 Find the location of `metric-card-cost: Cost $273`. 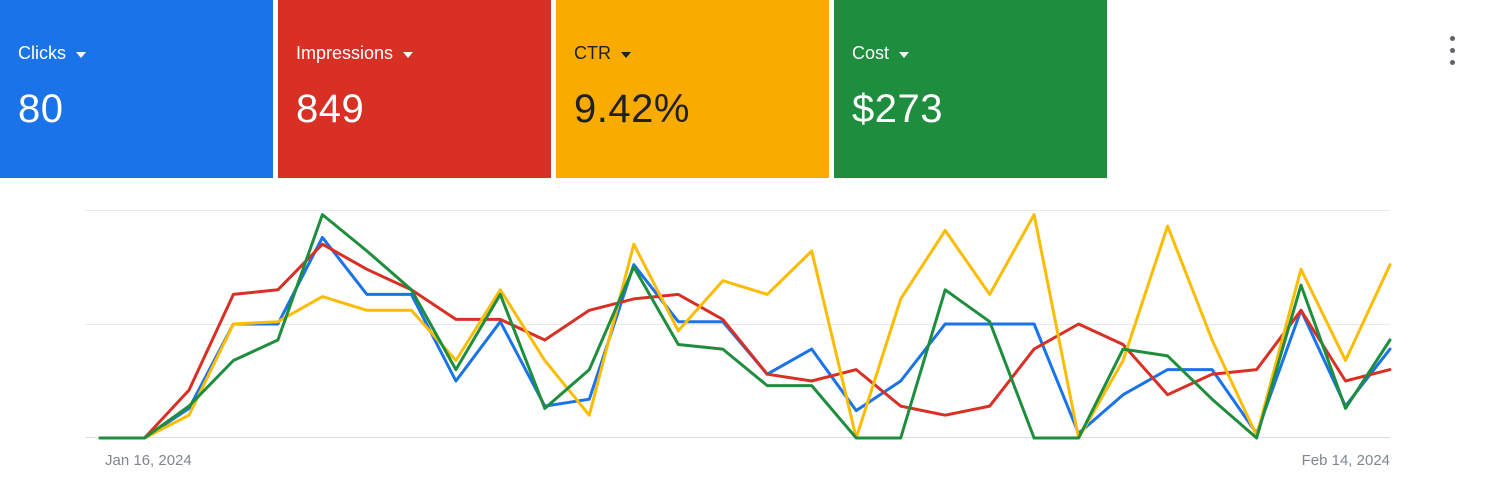

metric-card-cost: Cost $273 is located at coordinates (970, 89).